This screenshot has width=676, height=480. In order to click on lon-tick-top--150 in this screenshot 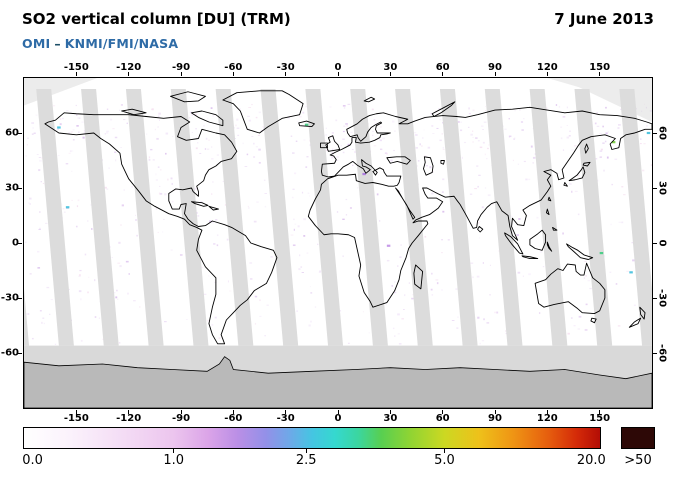, I will do `click(76, 74)`.